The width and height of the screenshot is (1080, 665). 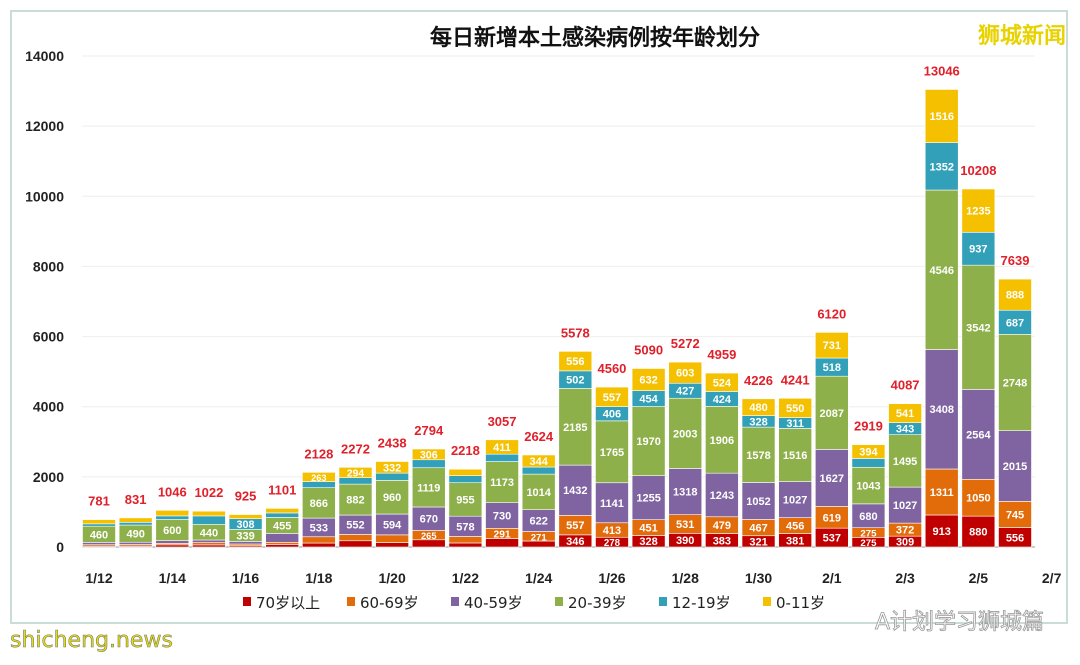 I want to click on segment-label: 480, so click(x=758, y=408).